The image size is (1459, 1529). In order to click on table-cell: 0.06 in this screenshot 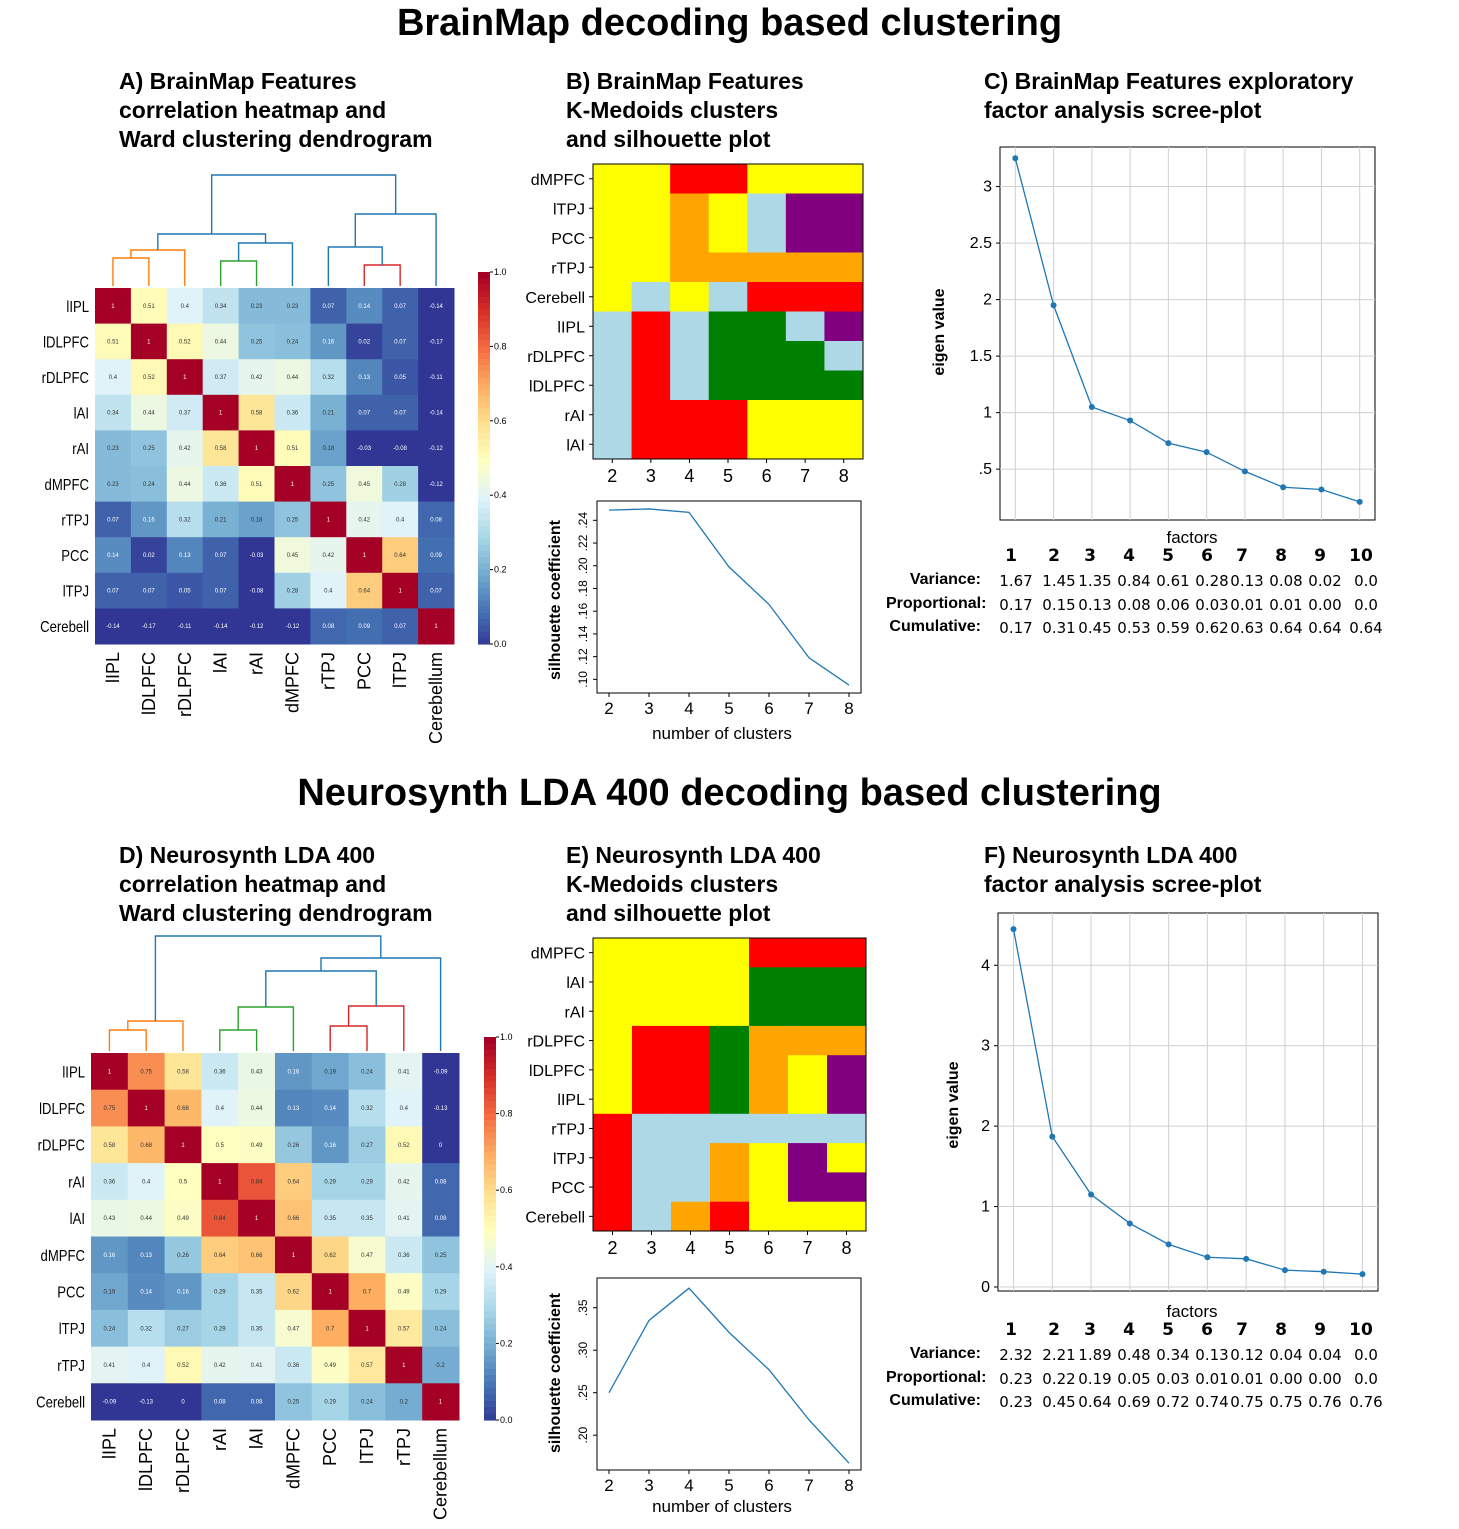, I will do `click(1173, 604)`.